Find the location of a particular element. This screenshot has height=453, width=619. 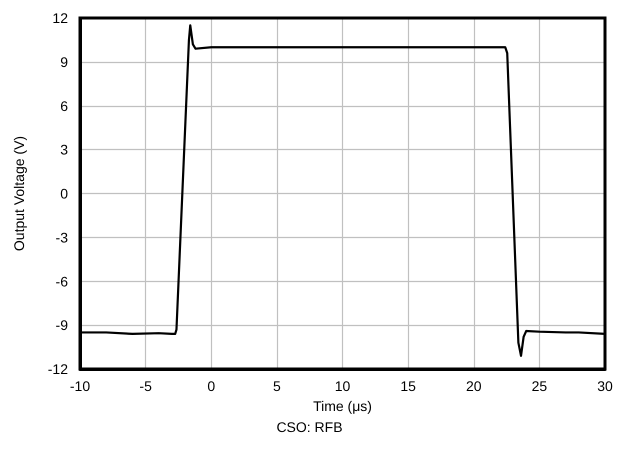

x-tick-label: -5 is located at coordinates (145, 386).